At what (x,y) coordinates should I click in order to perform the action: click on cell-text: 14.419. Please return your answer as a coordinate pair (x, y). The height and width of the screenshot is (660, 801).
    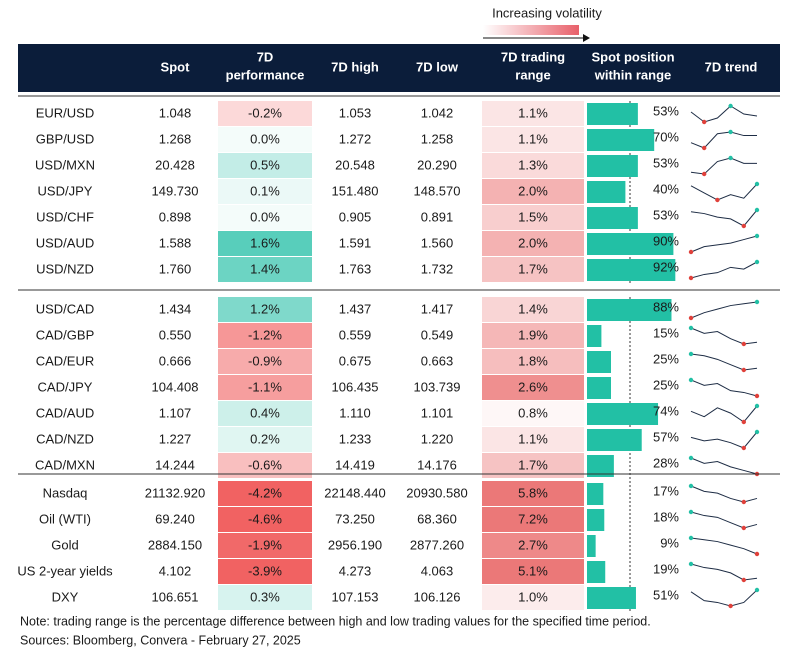
    Looking at the image, I should click on (355, 464).